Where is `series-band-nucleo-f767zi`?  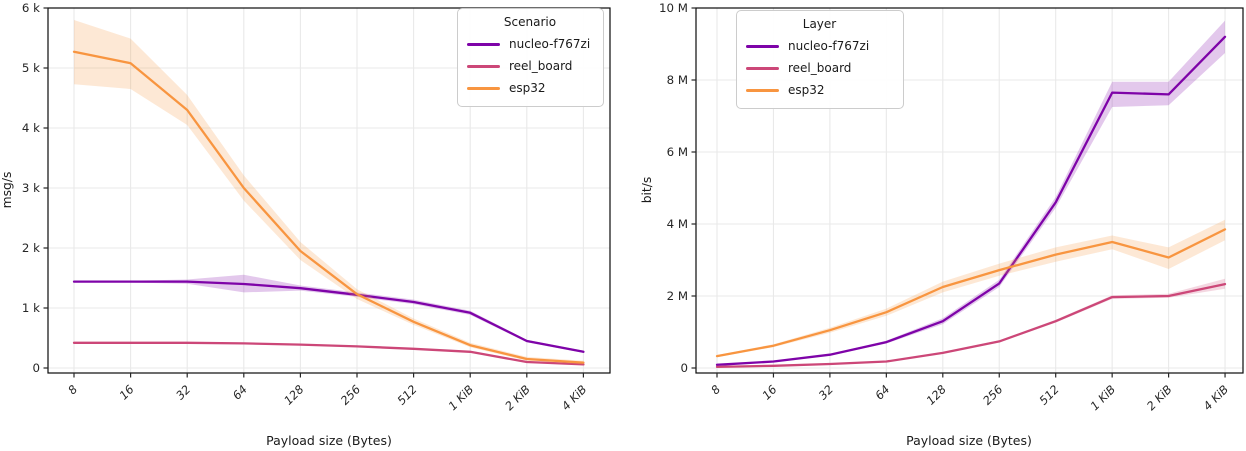 series-band-nucleo-f767zi is located at coordinates (329, 313).